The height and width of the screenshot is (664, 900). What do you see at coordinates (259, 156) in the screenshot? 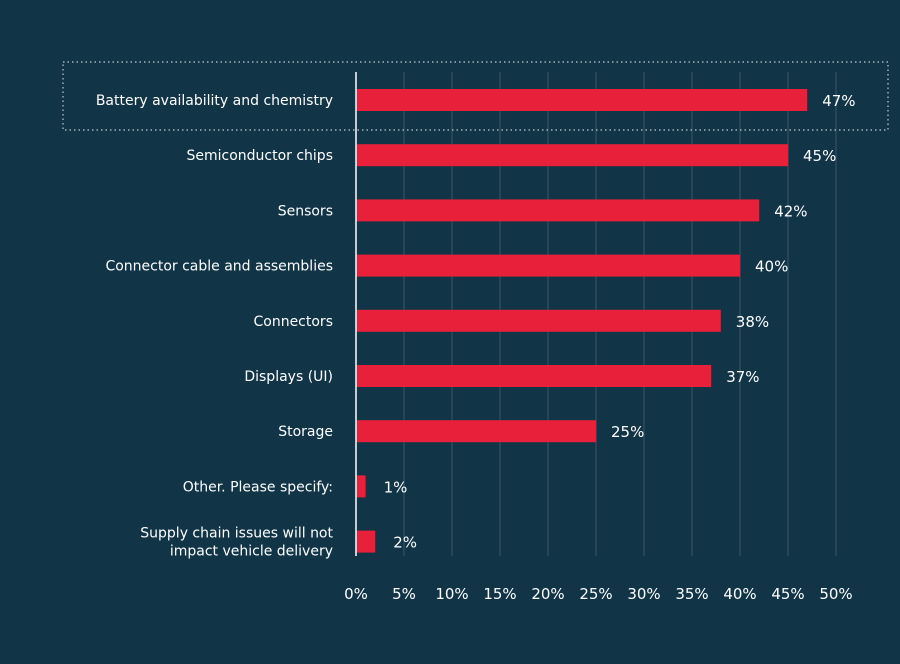
I see `category-label: Semiconductor chips` at bounding box center [259, 156].